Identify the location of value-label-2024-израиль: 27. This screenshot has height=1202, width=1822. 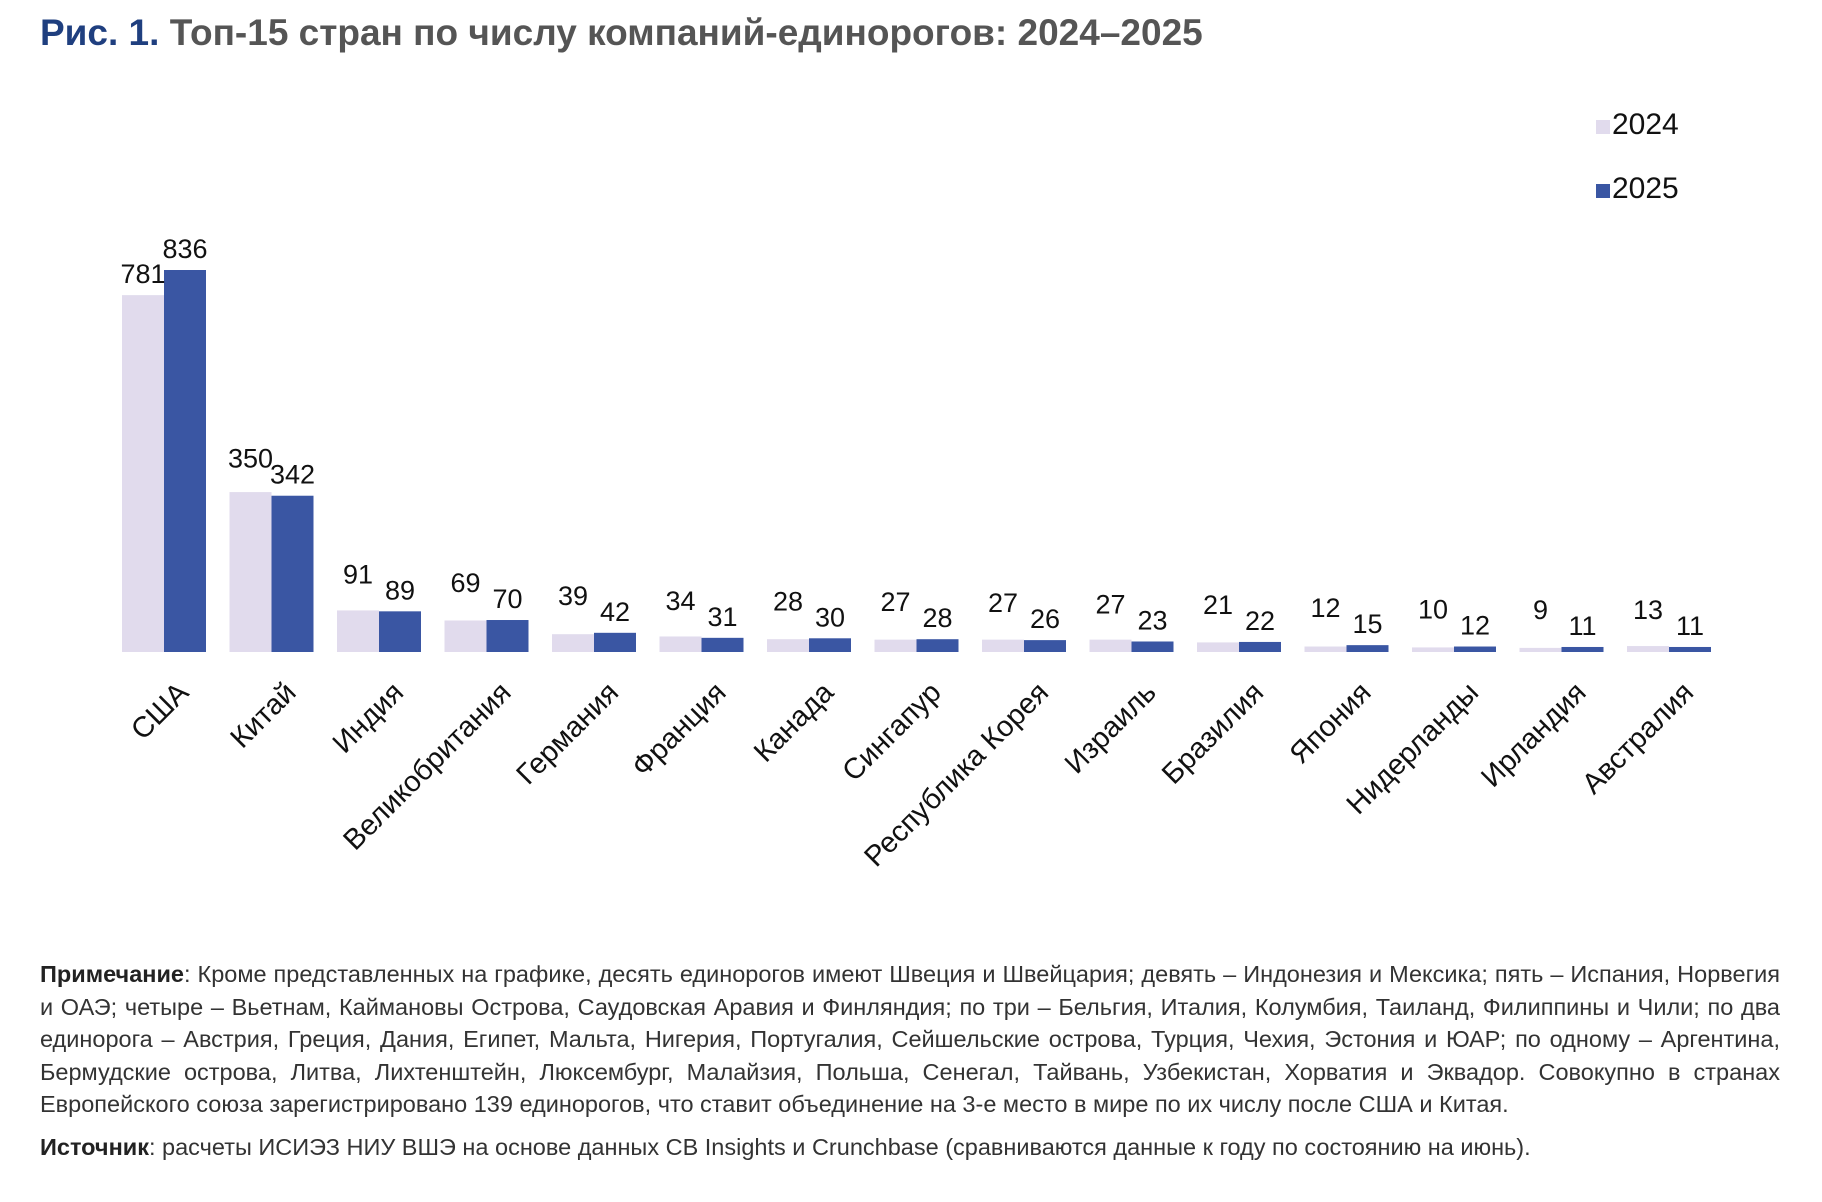
(1110, 604).